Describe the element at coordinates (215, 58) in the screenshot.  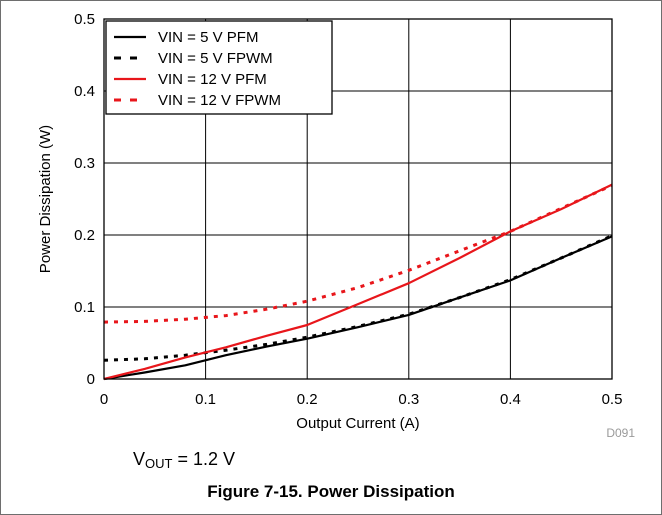
I see `legend-label: VIN = 5 V FPWM` at that location.